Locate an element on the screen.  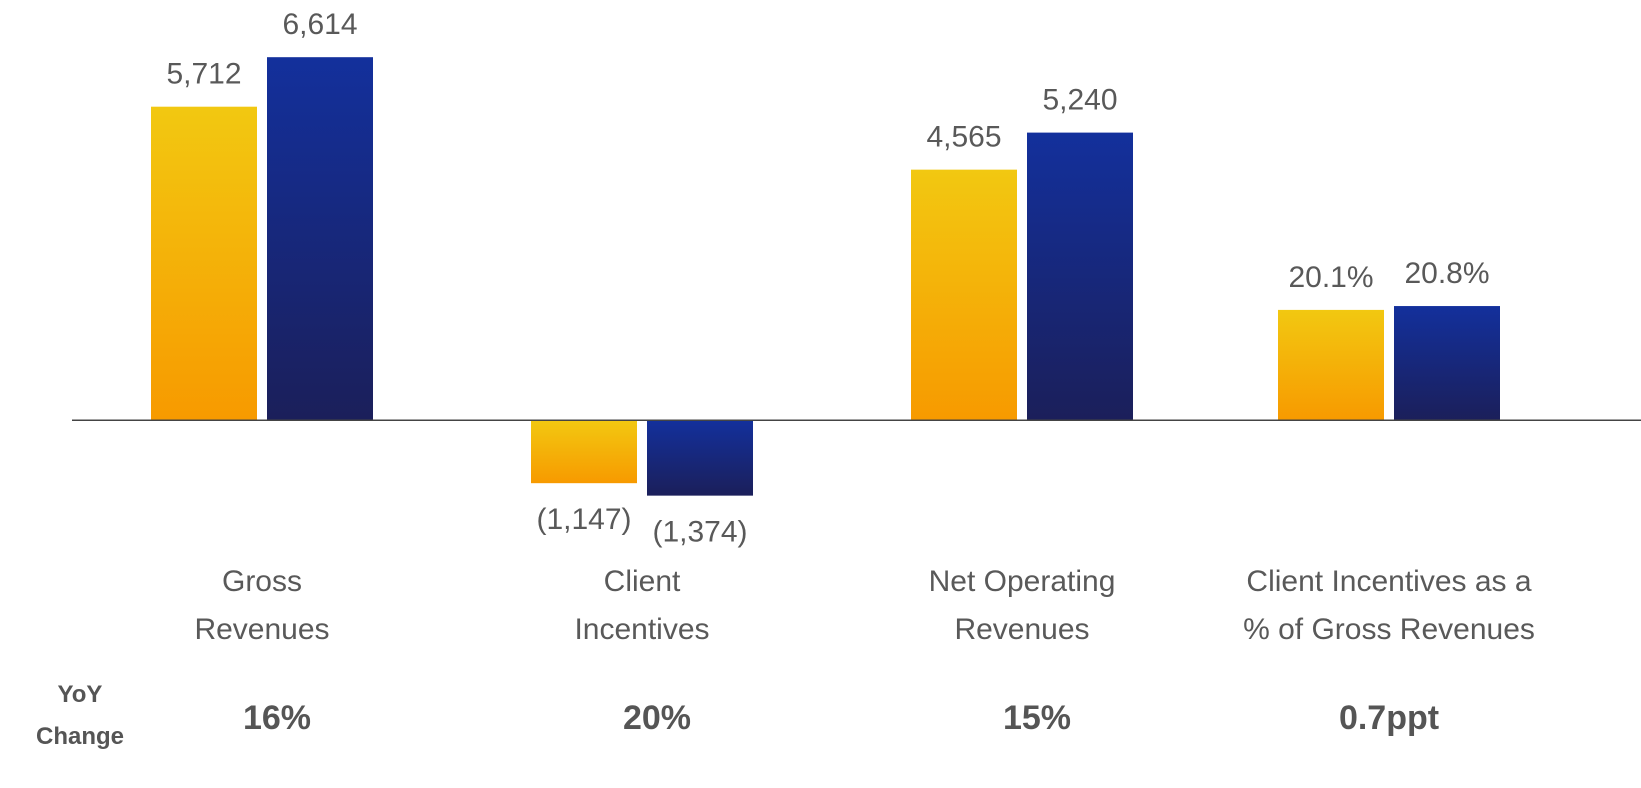
value-label: 4,565 is located at coordinates (963, 137).